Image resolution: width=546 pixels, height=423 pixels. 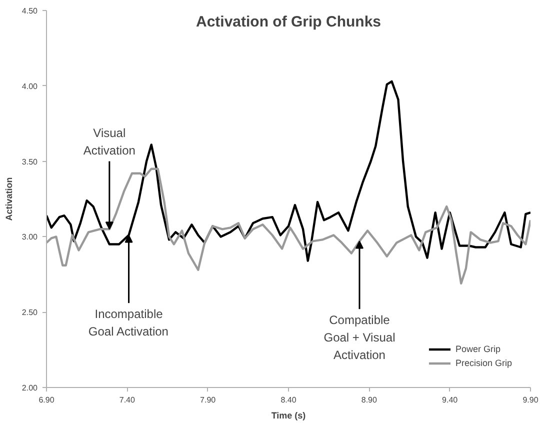 What do you see at coordinates (369, 400) in the screenshot?
I see `x-tick-label: 8.90` at bounding box center [369, 400].